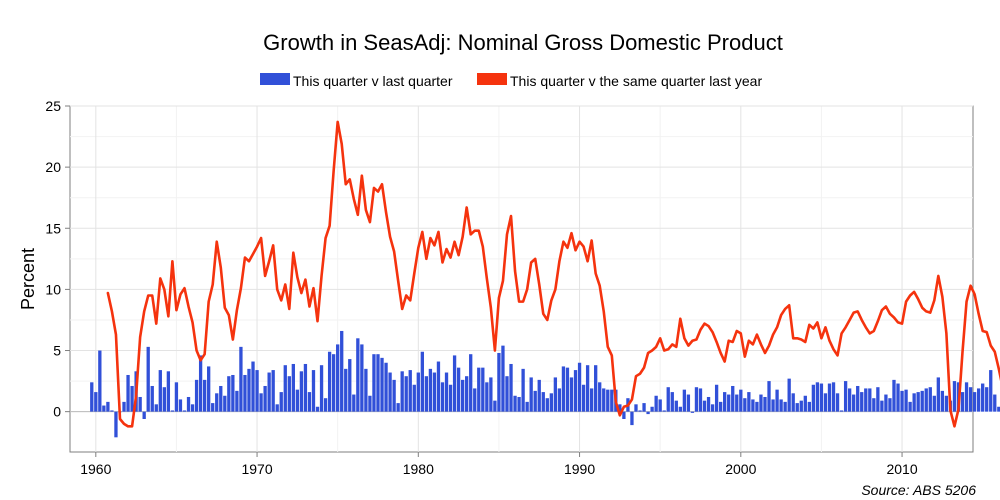  I want to click on x-tick-label: 1970, so click(256, 469).